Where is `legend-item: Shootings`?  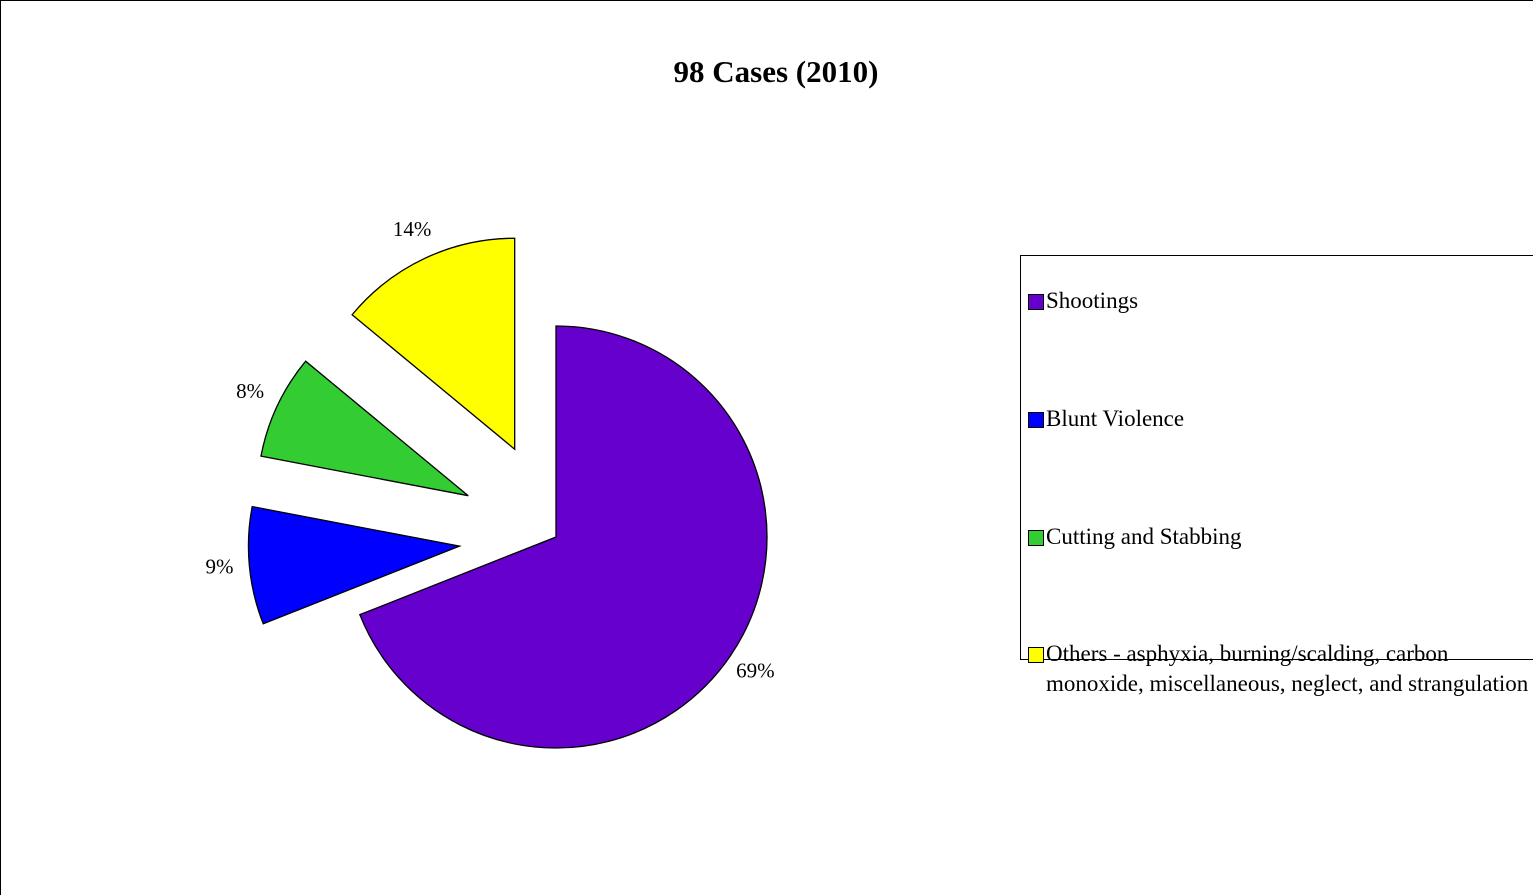 legend-item: Shootings is located at coordinates (1092, 300).